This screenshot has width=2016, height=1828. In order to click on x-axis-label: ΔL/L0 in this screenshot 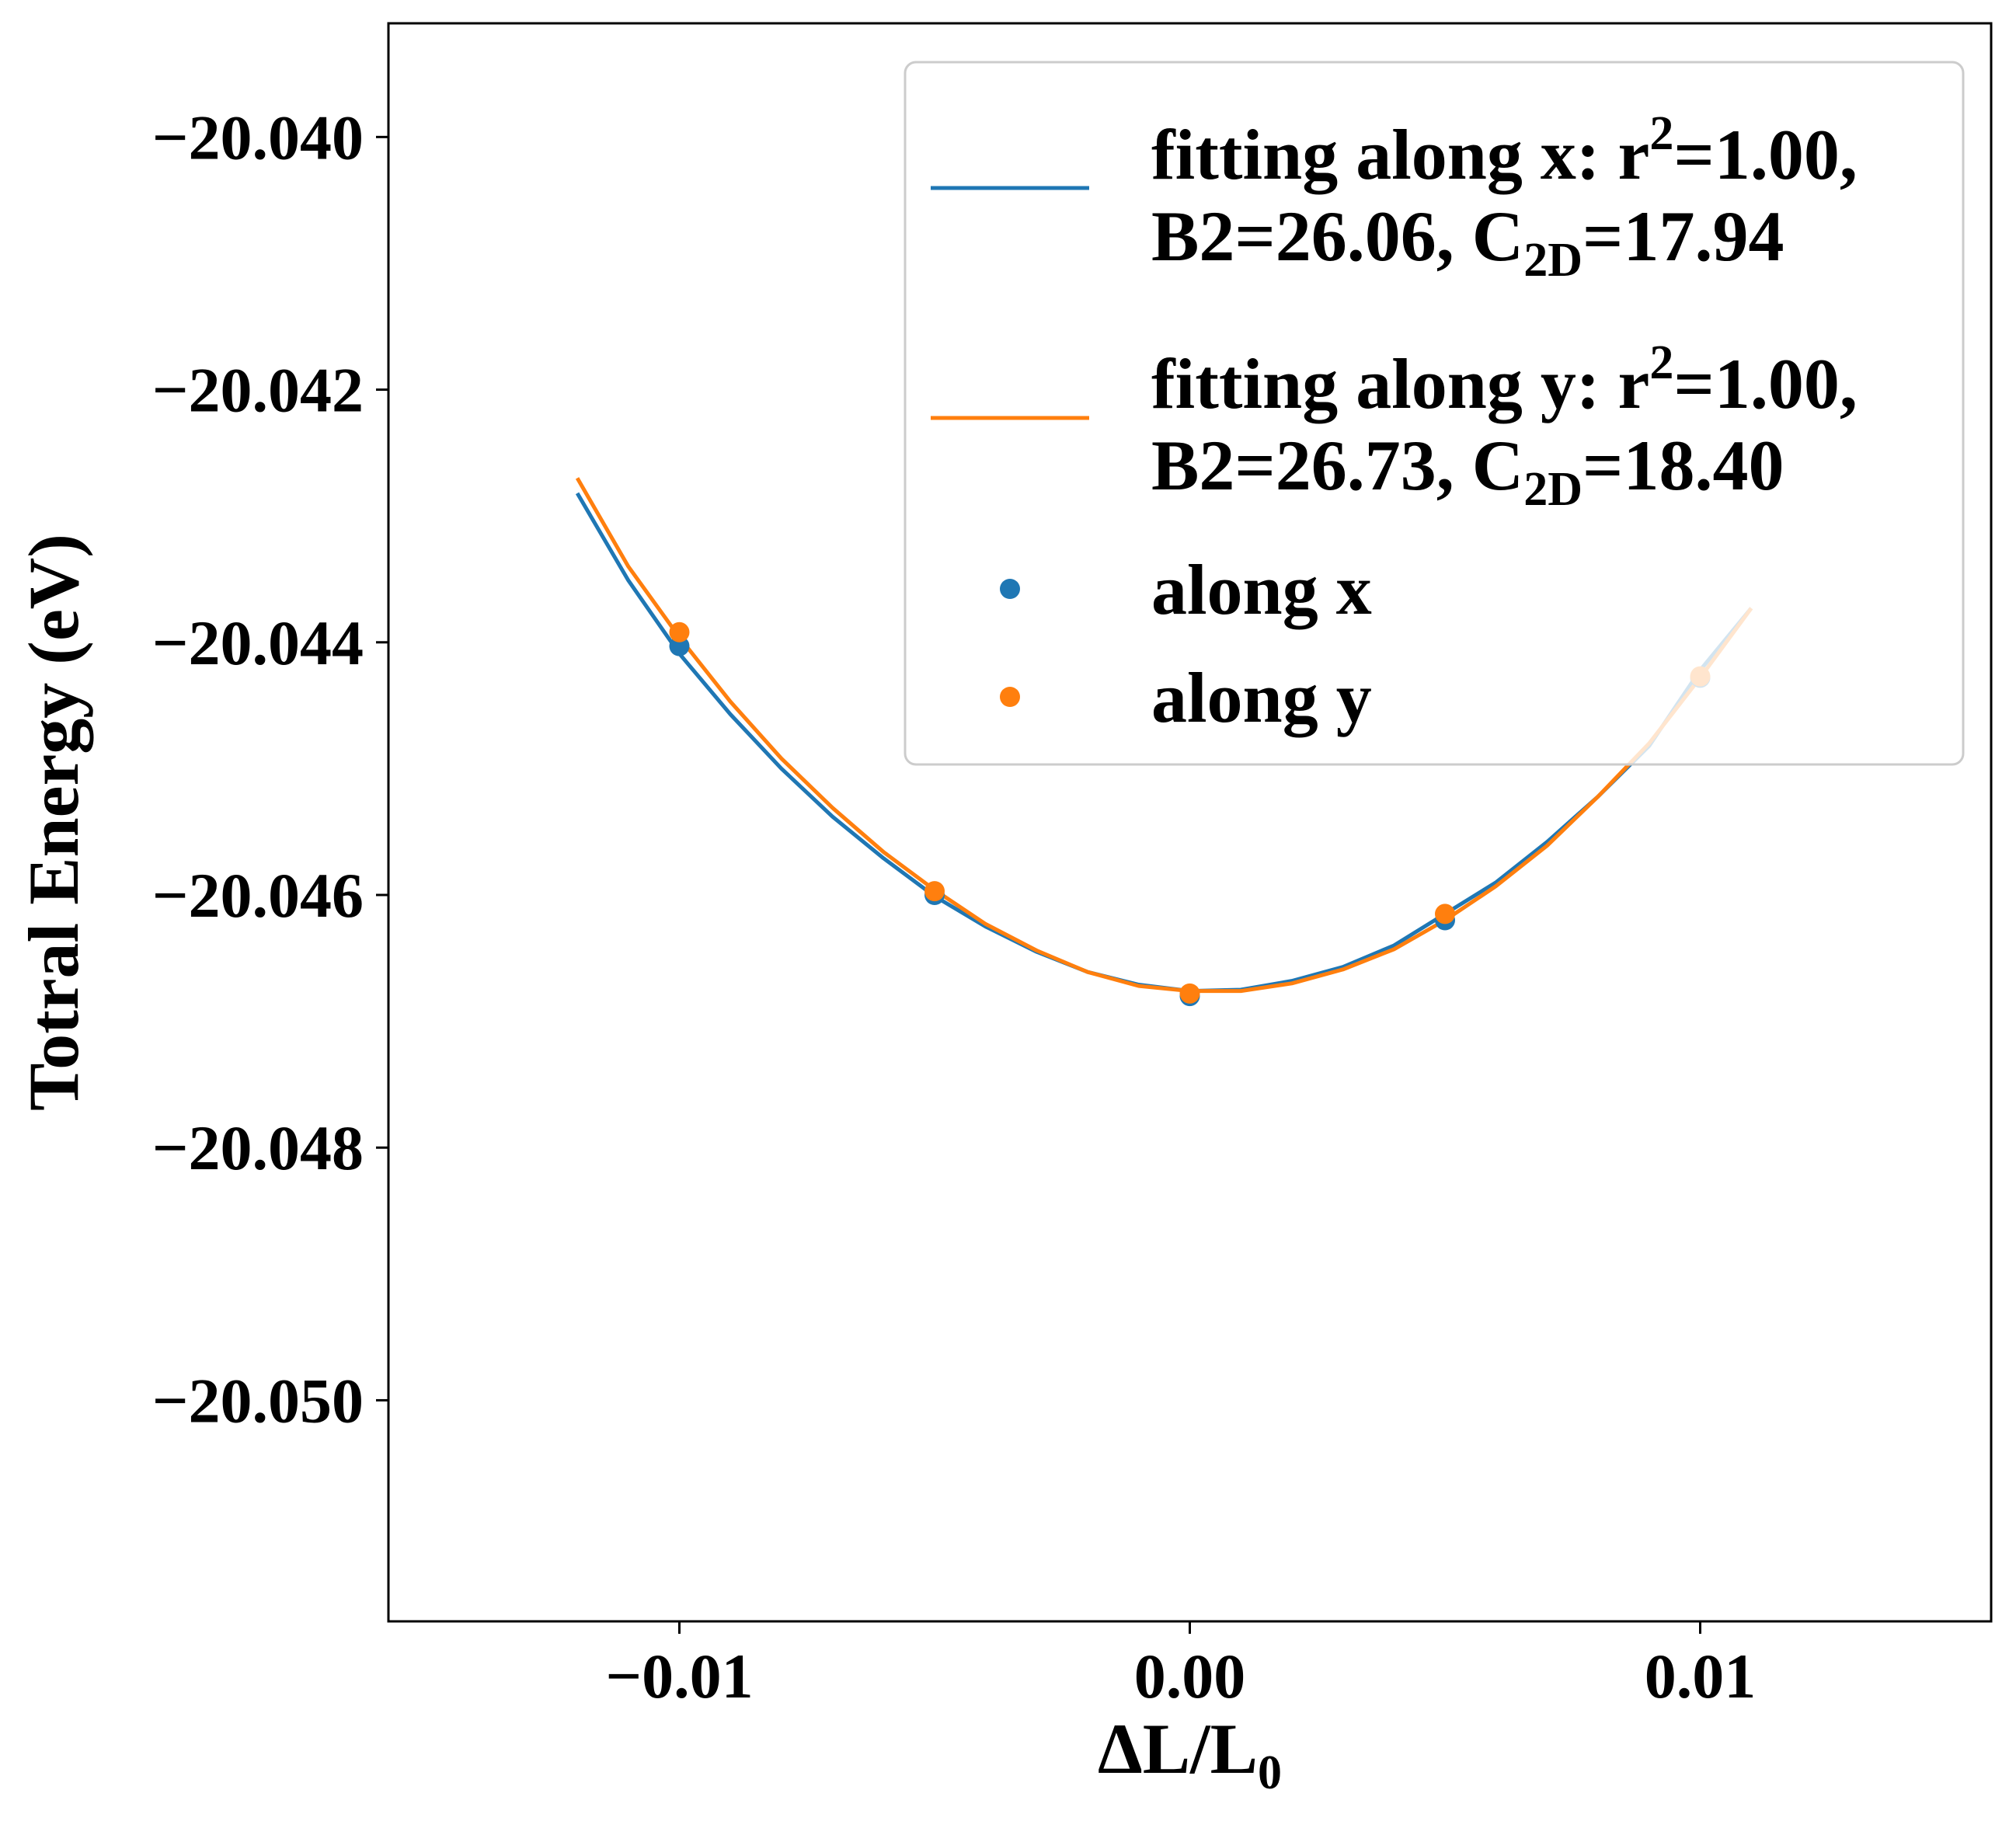, I will do `click(1190, 1754)`.